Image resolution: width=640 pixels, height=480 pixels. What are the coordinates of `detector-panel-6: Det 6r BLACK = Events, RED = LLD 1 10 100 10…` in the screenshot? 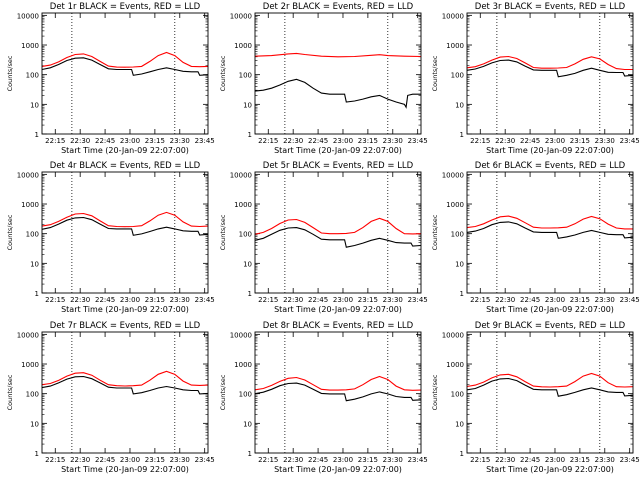 It's located at (535, 237).